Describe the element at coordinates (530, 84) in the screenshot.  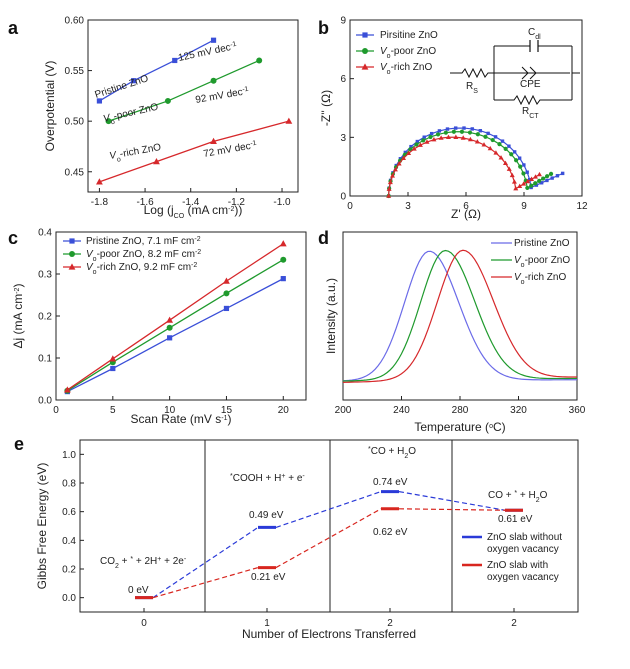
I see `cpe-label: CPE` at that location.